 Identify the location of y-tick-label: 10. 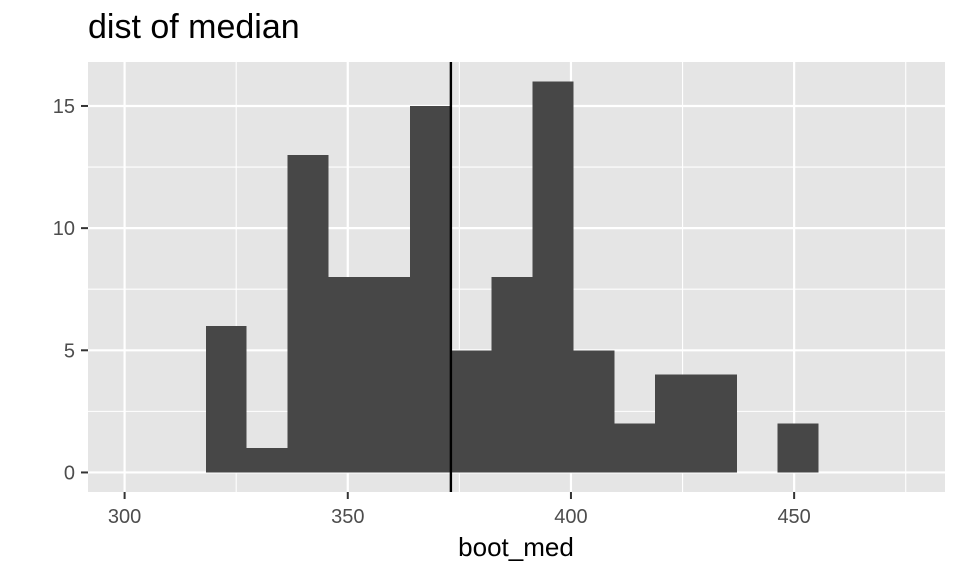
(64, 229).